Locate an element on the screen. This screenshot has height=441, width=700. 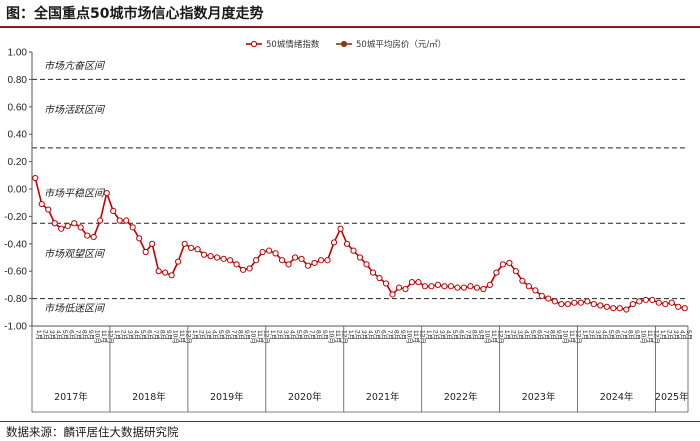
year-label: 2020年 is located at coordinates (305, 397).